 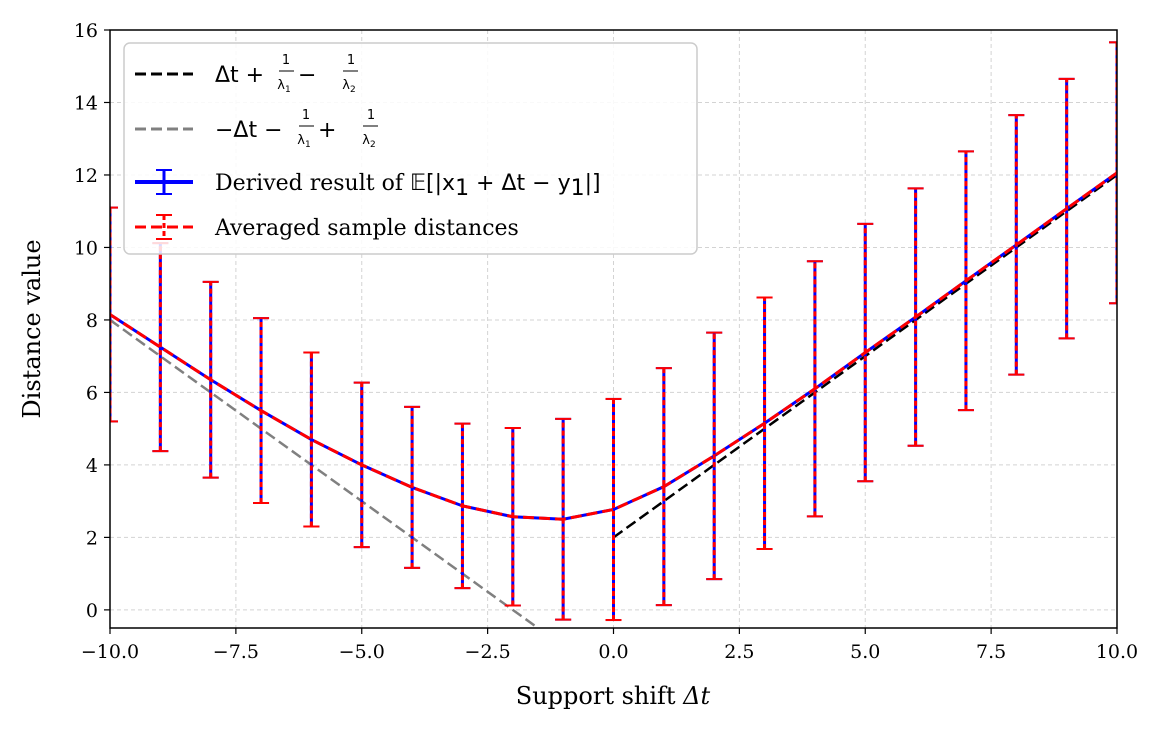 What do you see at coordinates (366, 228) in the screenshot?
I see `legend-label-4: Averaged sample distances` at bounding box center [366, 228].